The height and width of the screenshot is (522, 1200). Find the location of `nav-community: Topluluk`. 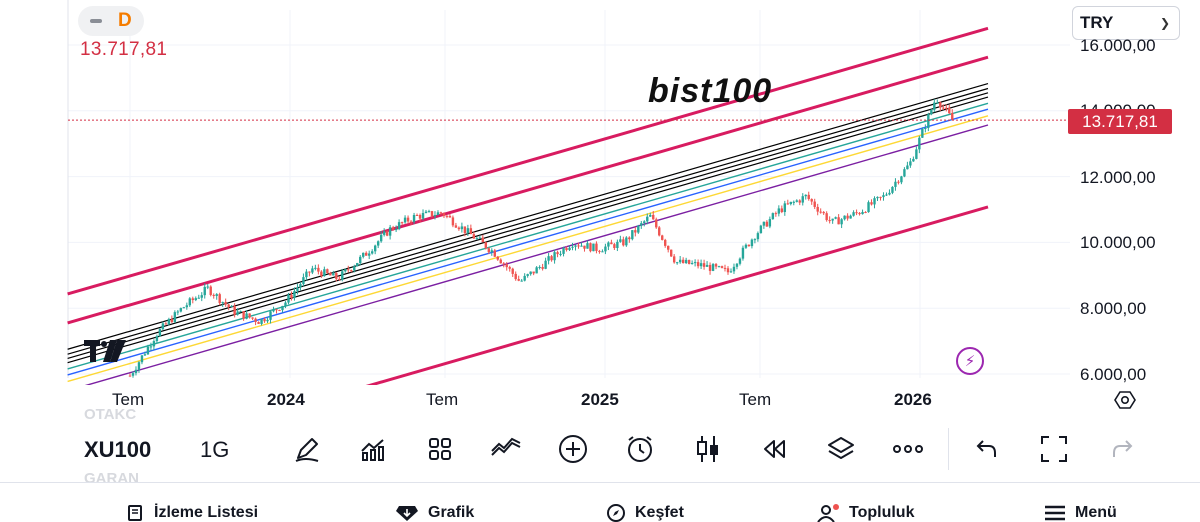

nav-community: Topluluk is located at coordinates (865, 513).